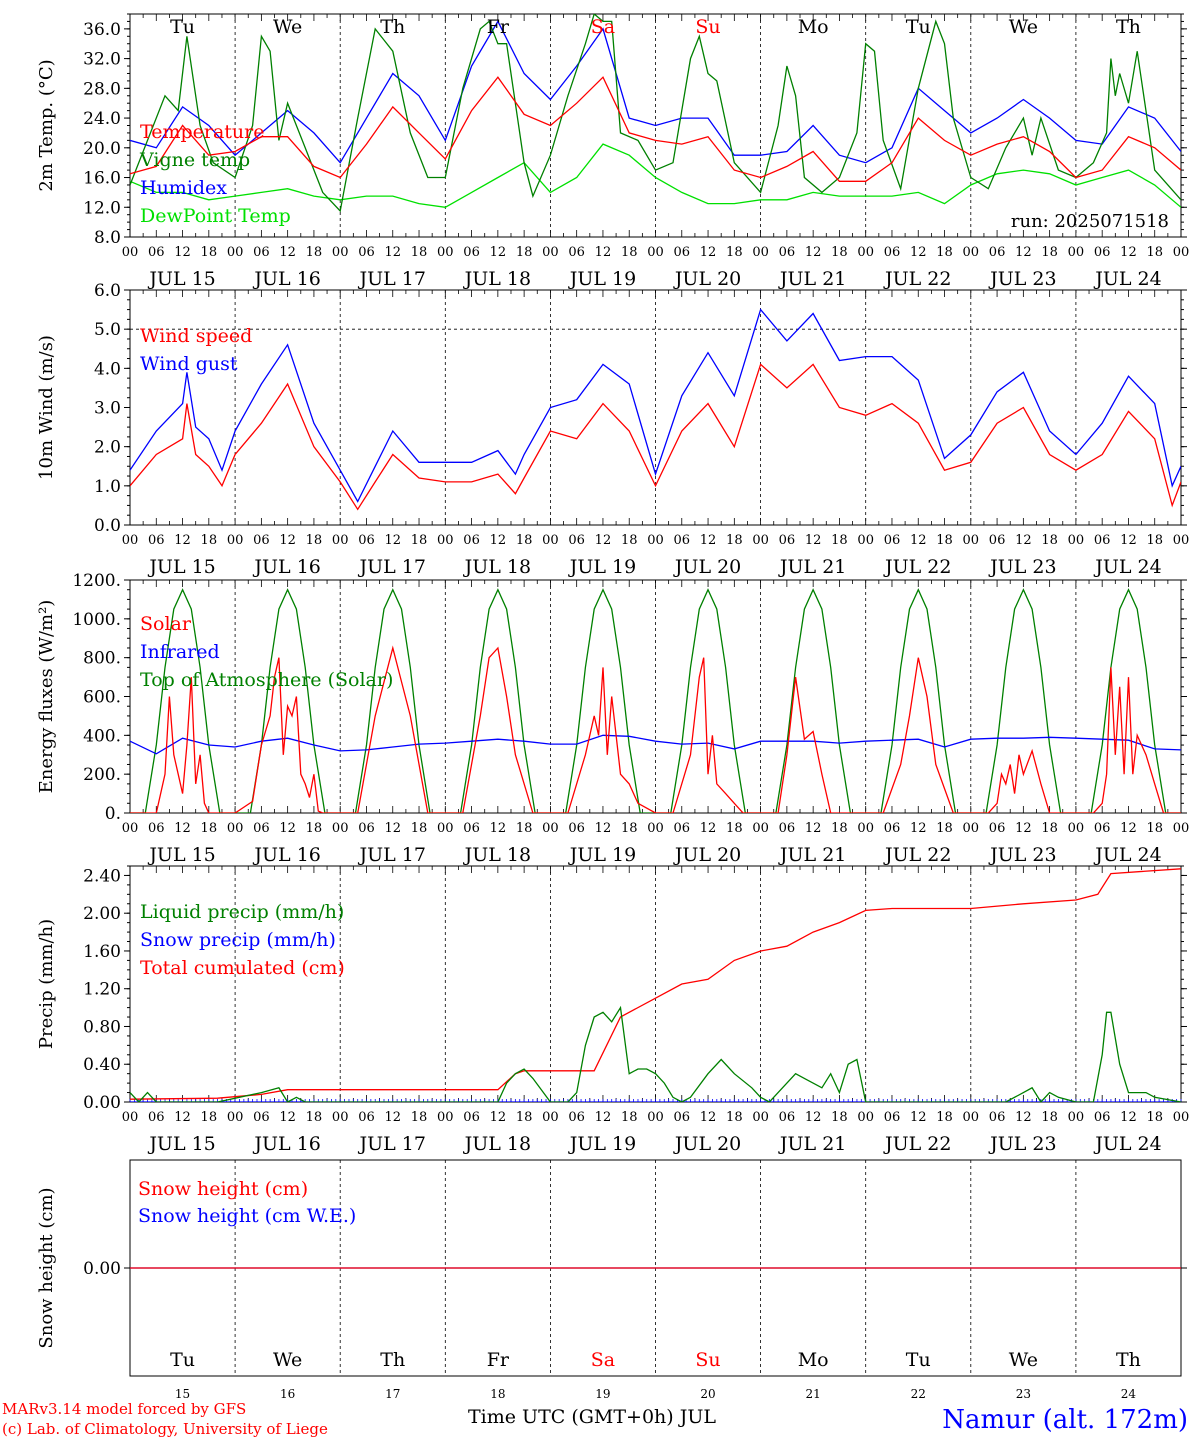 This screenshot has height=1440, width=1194. What do you see at coordinates (1065, 1420) in the screenshot?
I see `station-title: Namur (alt. 172m)` at bounding box center [1065, 1420].